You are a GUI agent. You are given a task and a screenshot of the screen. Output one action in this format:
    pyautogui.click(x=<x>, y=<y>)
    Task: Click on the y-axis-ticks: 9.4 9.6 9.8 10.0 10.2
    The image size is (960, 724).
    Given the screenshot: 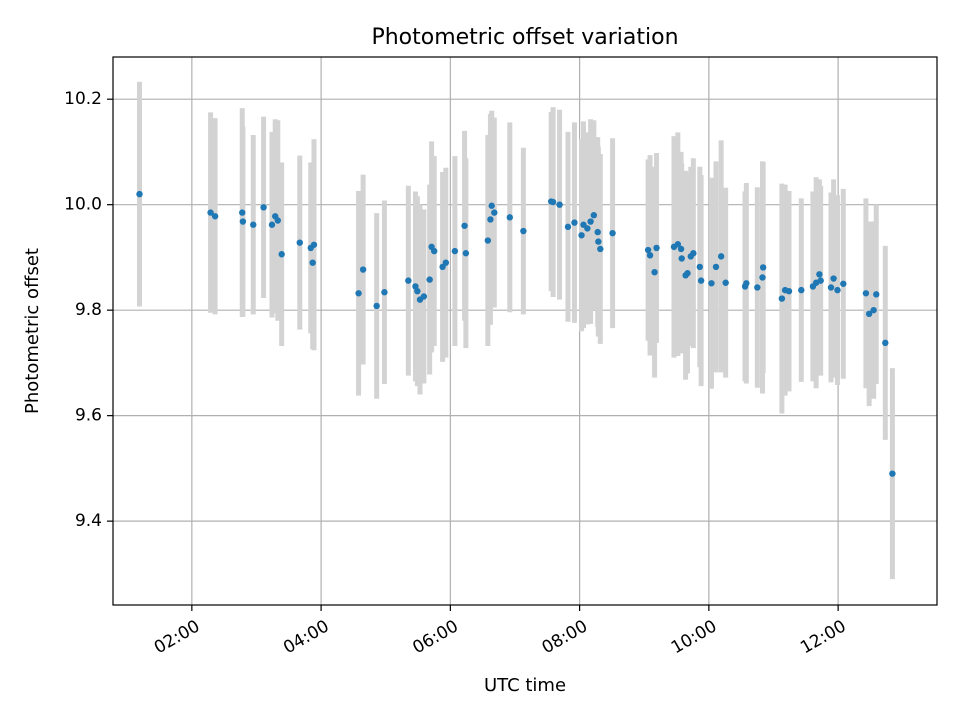 What is the action you would take?
    pyautogui.click(x=88, y=310)
    